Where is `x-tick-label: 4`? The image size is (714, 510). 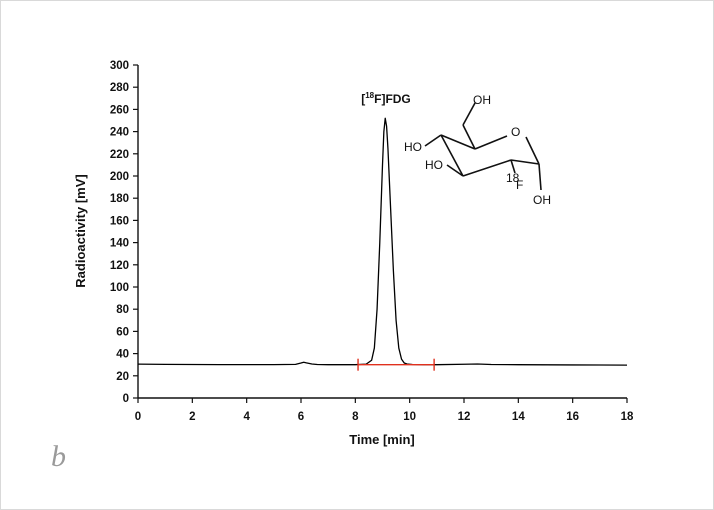
x-tick-label: 4 is located at coordinates (246, 417).